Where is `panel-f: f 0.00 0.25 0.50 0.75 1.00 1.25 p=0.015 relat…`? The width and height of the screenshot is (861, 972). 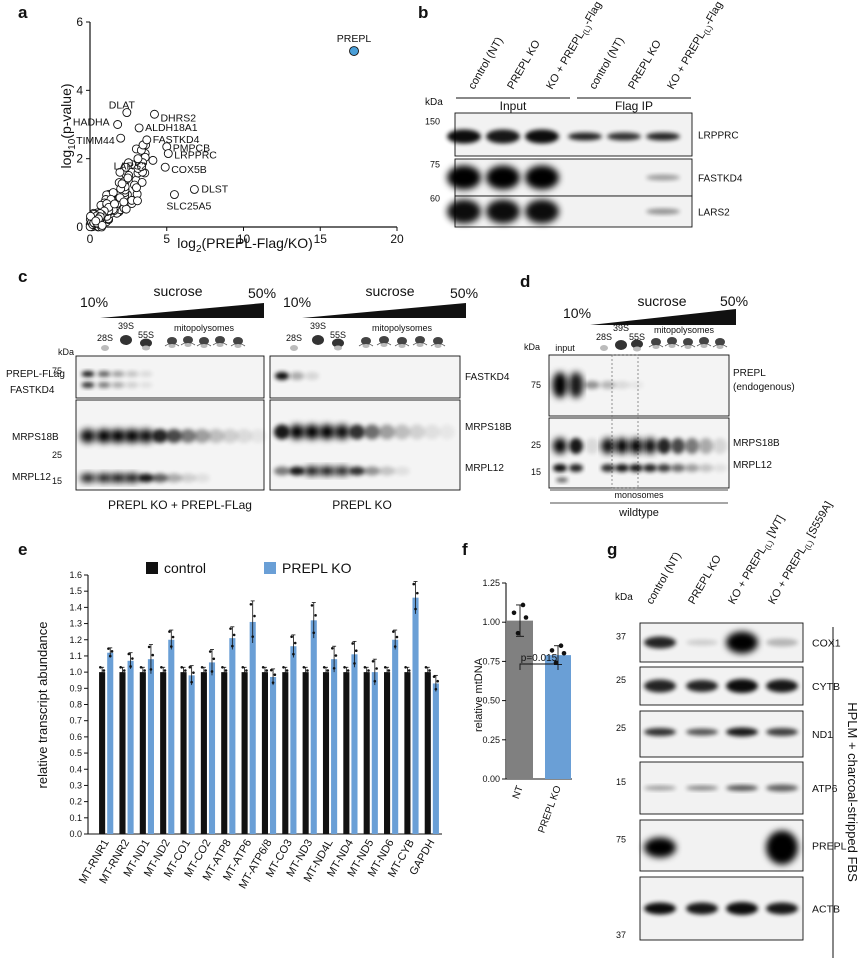
panel-f: f 0.00 0.25 0.50 0.75 1.00 1.25 p=0.015 relat… is located at coordinates (517, 687).